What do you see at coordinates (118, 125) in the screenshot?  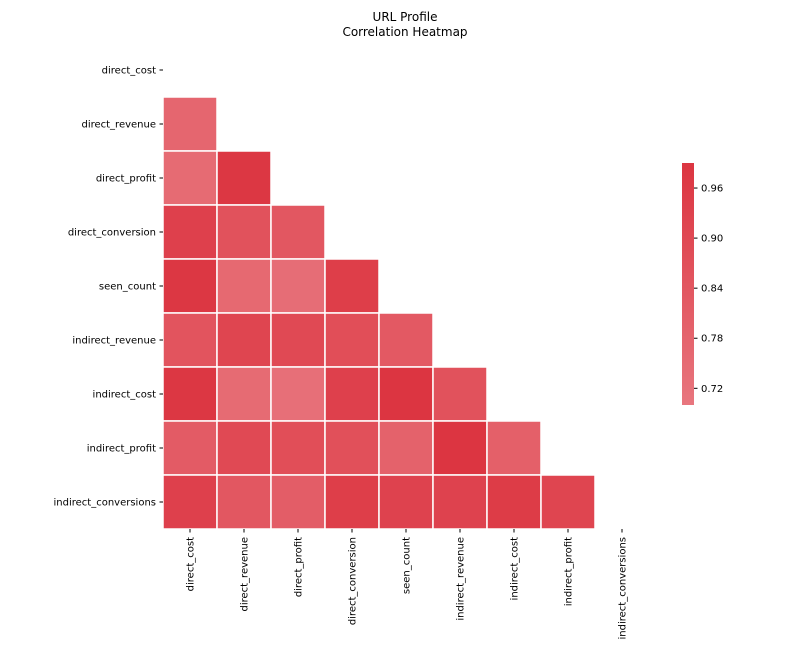 I see `y-tick-label: direct_revenue` at bounding box center [118, 125].